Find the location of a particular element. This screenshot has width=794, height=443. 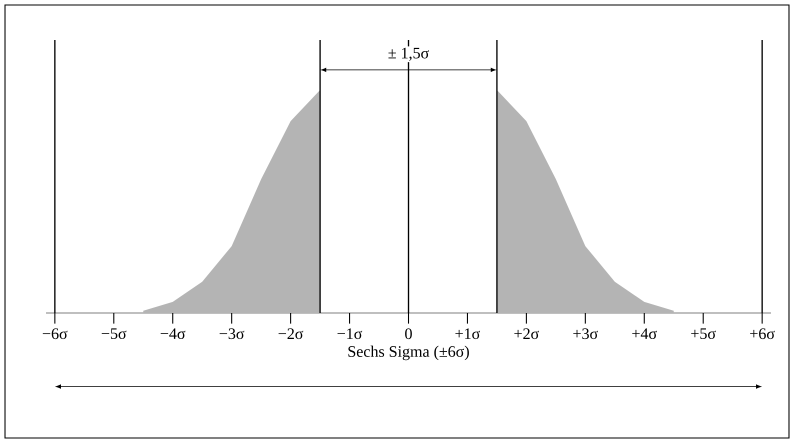

x-tick-label: −5σ is located at coordinates (114, 333).